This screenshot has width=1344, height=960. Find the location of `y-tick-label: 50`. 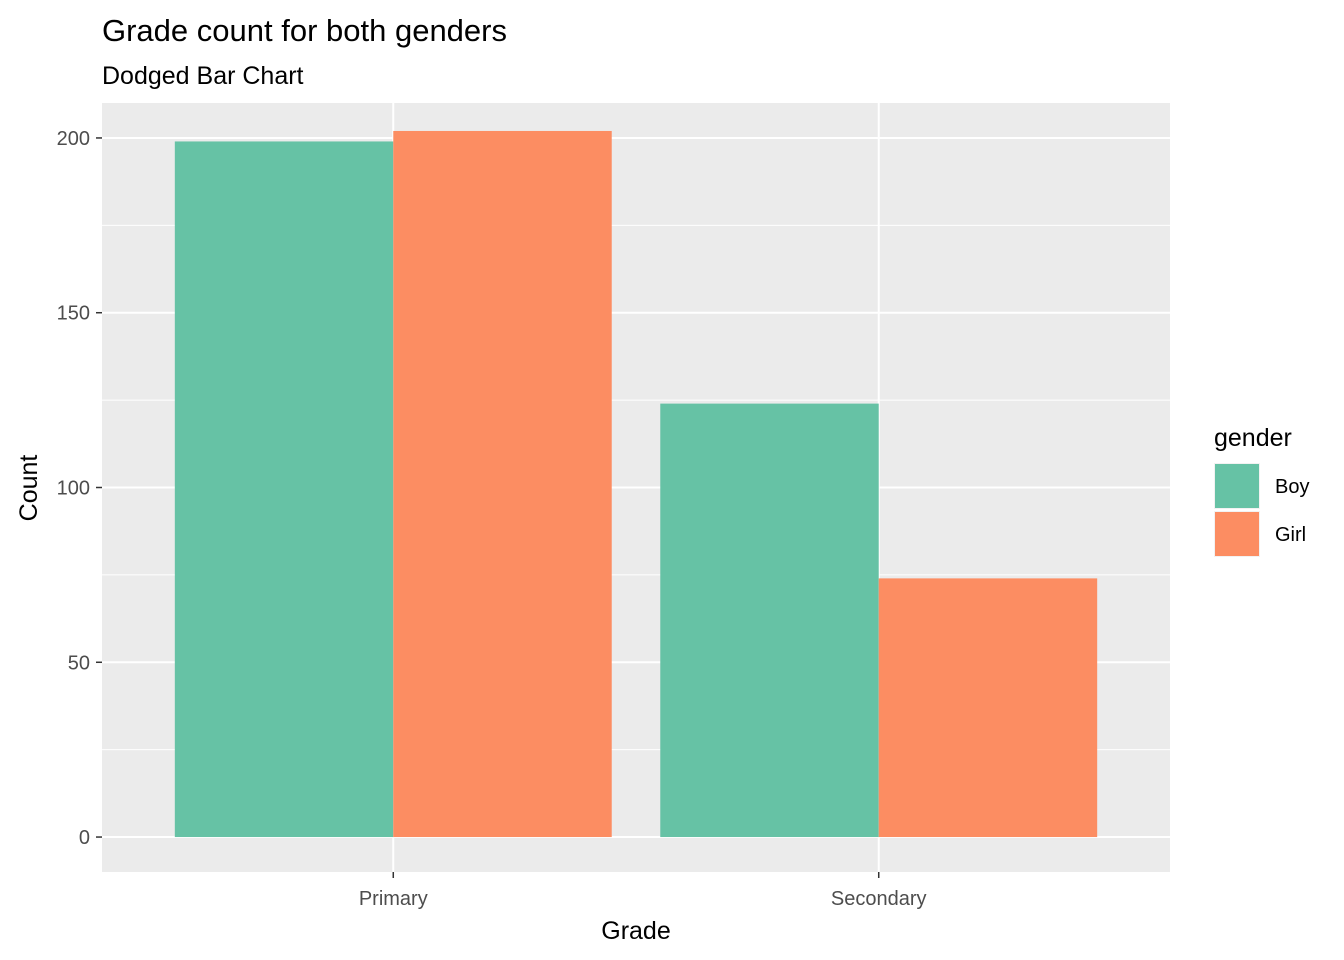

y-tick-label: 50 is located at coordinates (79, 663).